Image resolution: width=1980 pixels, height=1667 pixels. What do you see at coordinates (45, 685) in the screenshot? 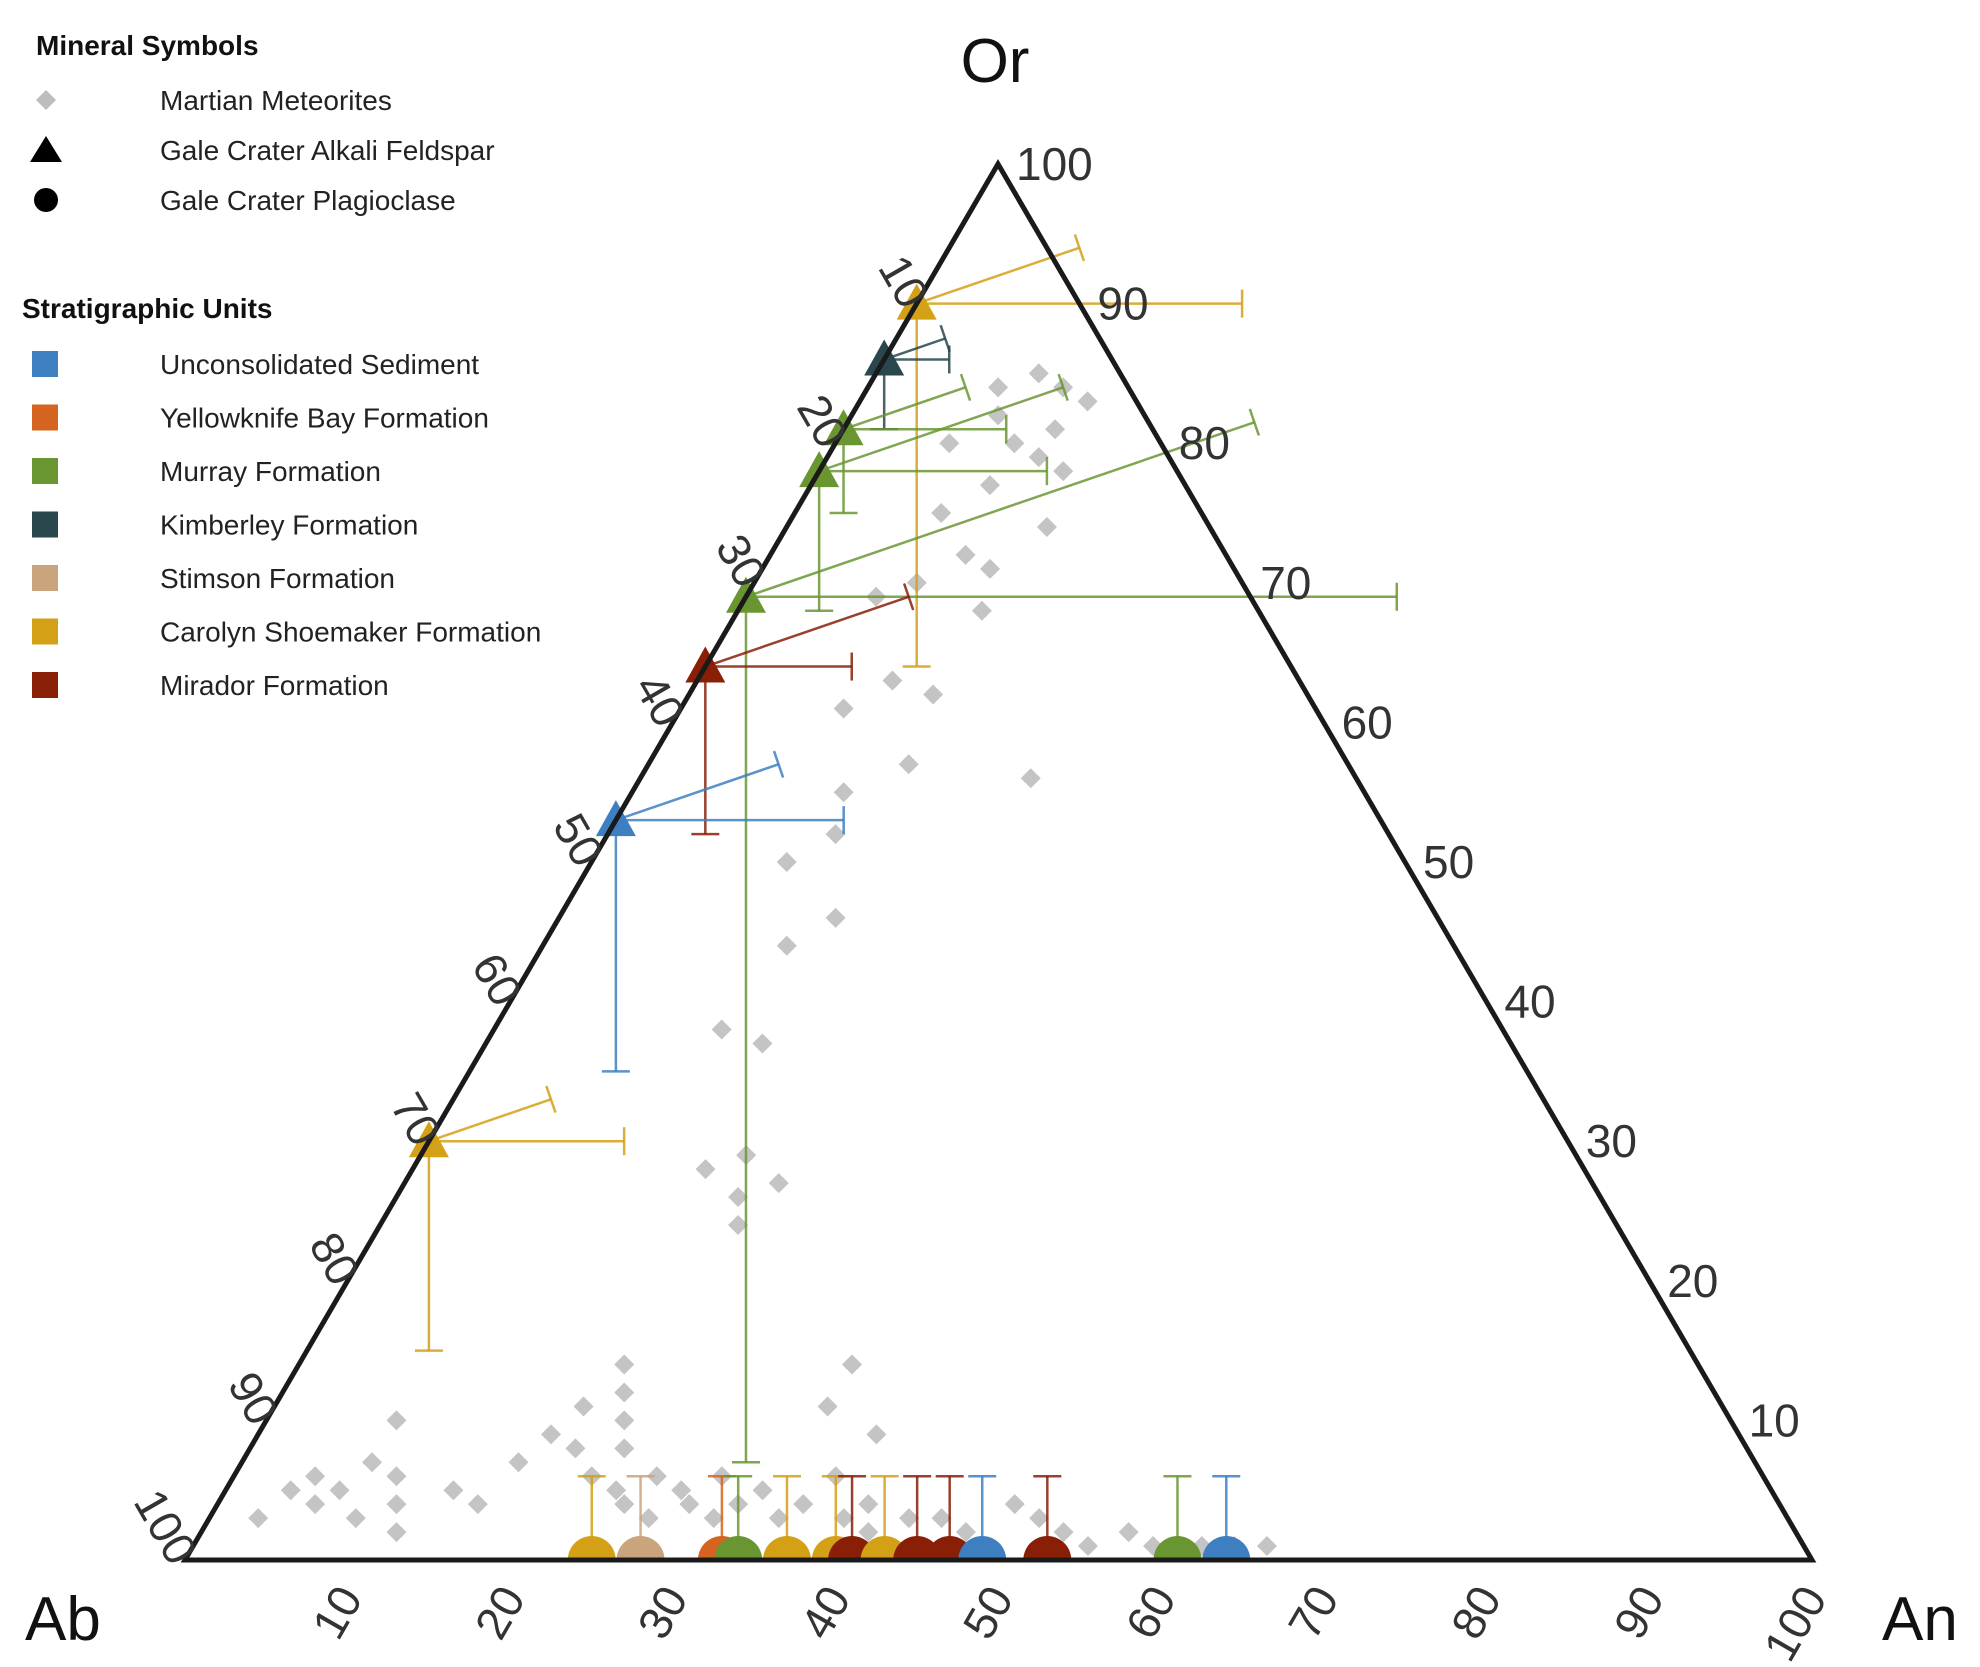
I see `legend-swatch-mir` at bounding box center [45, 685].